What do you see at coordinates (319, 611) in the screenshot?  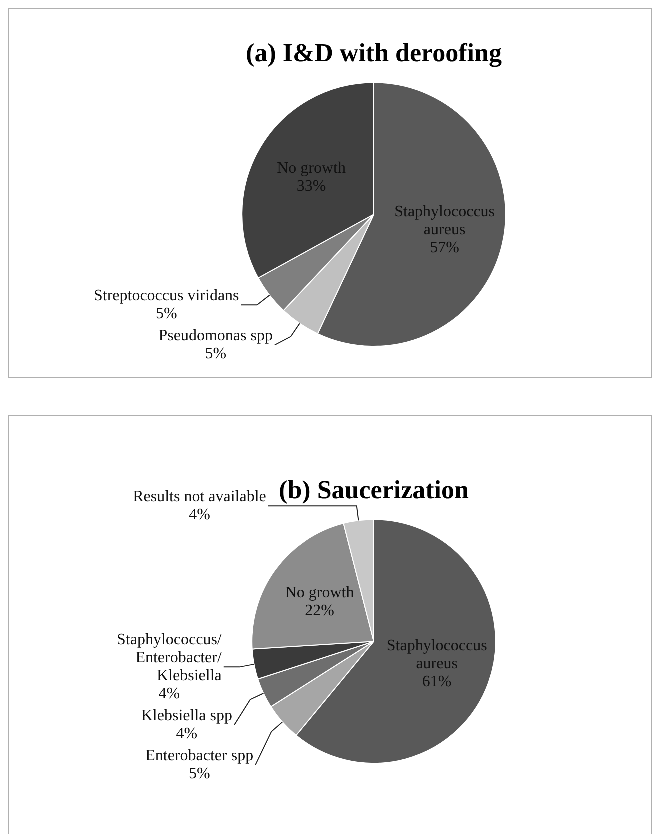 I see `data-label: 22%` at bounding box center [319, 611].